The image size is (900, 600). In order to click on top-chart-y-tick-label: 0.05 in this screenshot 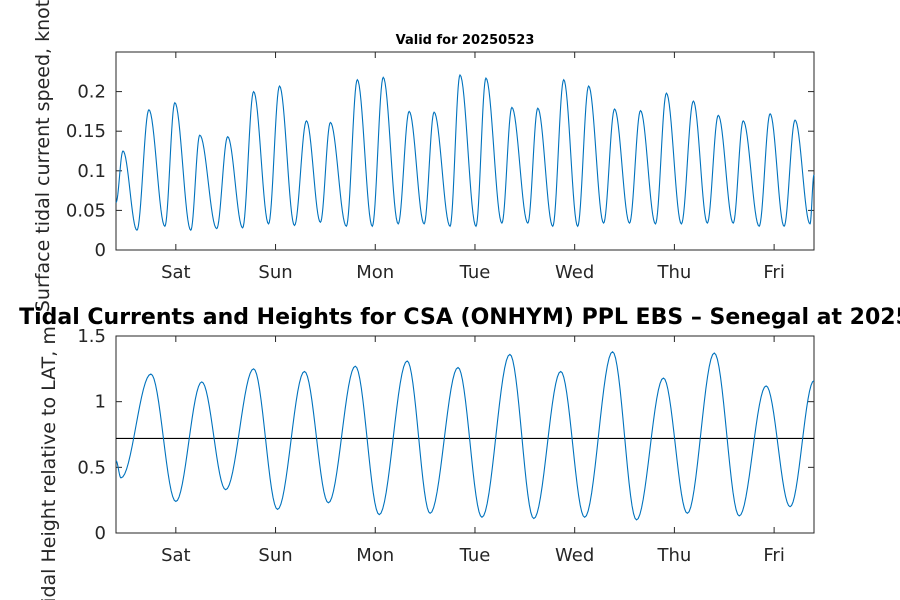, I will do `click(86, 210)`.